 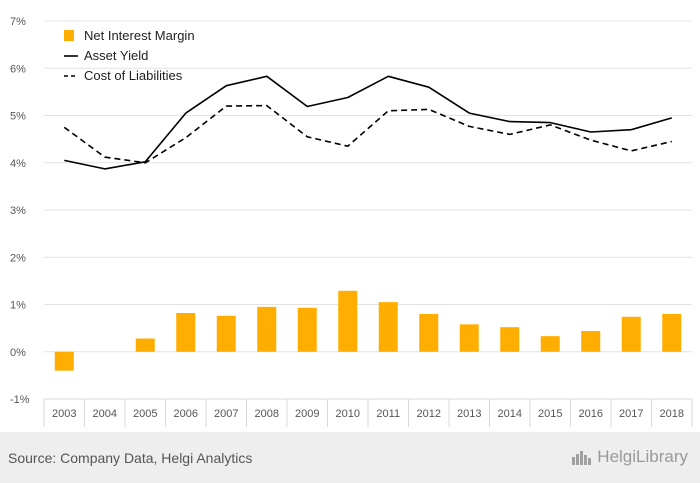 I want to click on x-tick-label: 2015, so click(x=550, y=414).